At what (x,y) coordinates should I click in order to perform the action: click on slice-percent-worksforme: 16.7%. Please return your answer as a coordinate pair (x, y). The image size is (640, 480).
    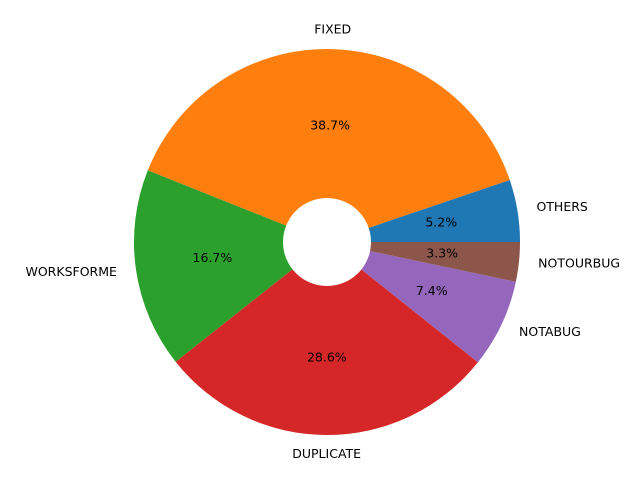
    Looking at the image, I should click on (213, 257).